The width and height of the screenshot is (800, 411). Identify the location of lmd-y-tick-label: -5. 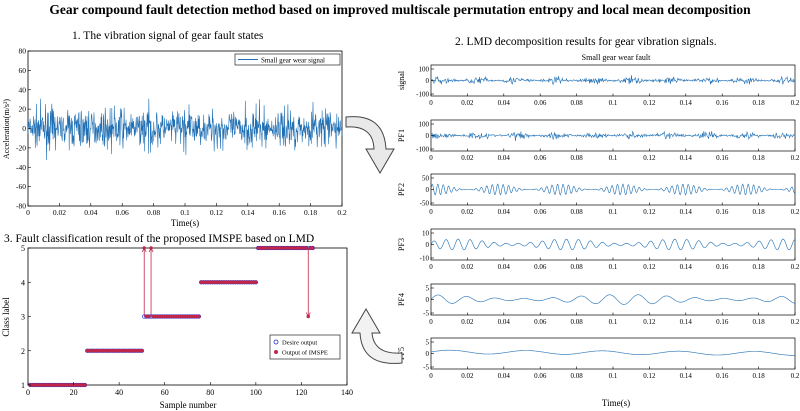
(426, 314).